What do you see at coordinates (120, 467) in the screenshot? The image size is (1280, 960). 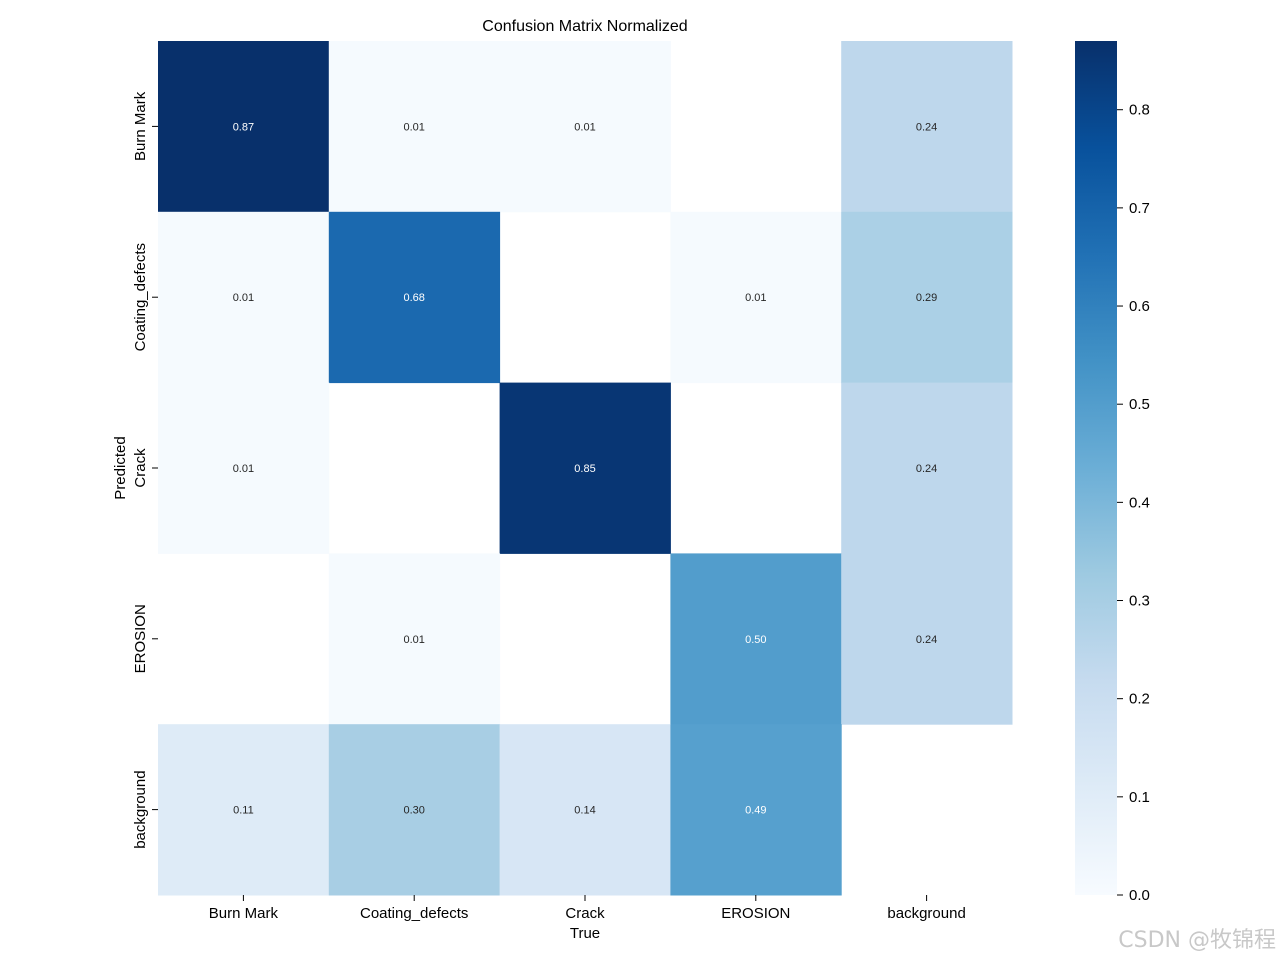 I see `y-axis-label: Predicted` at bounding box center [120, 467].